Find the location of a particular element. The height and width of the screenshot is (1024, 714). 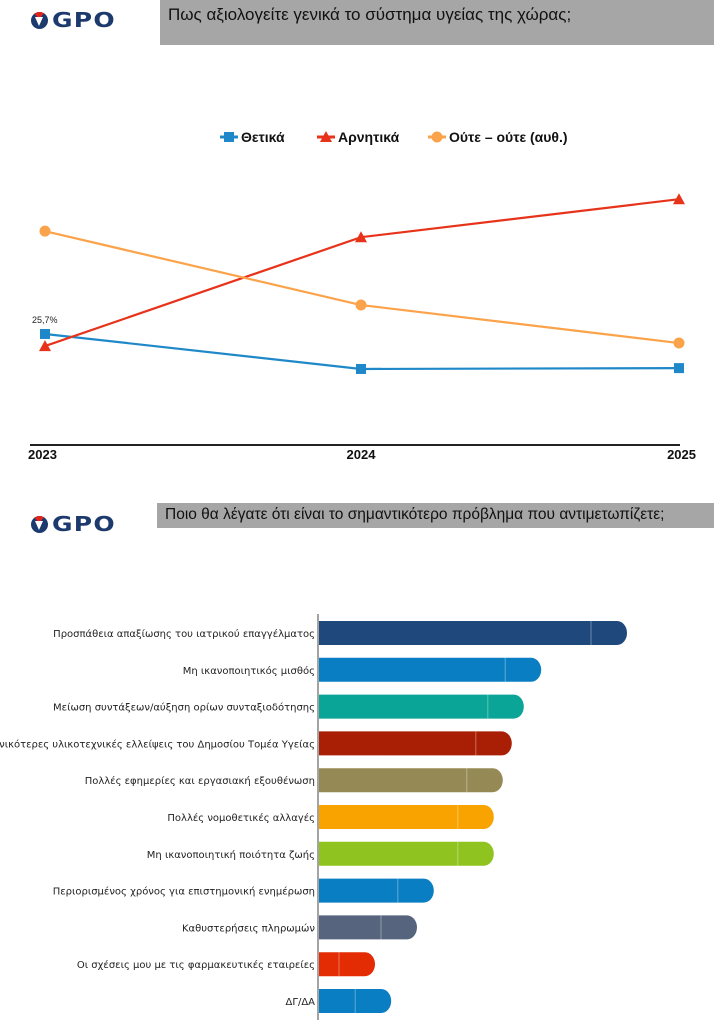

bar-label: Μη ικανοποιητικός μισθός is located at coordinates (249, 671).